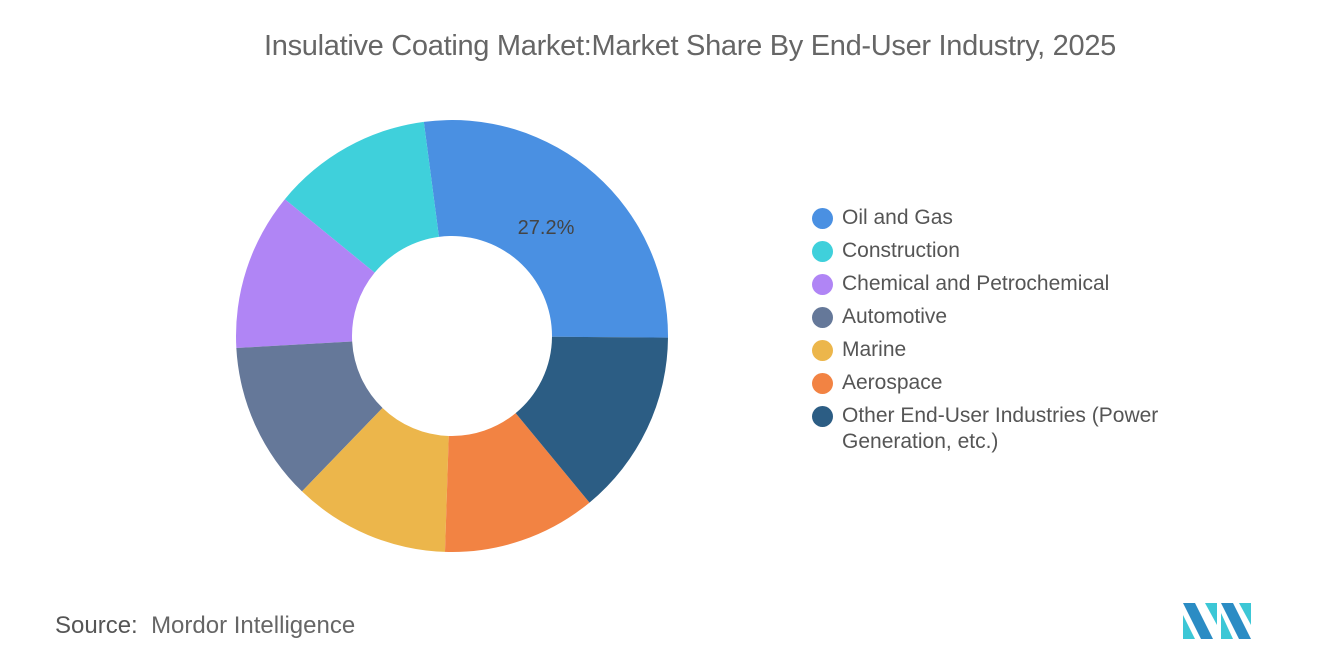 Image resolution: width=1320 pixels, height=665 pixels. I want to click on source-value: Mordor Intelligence, so click(253, 625).